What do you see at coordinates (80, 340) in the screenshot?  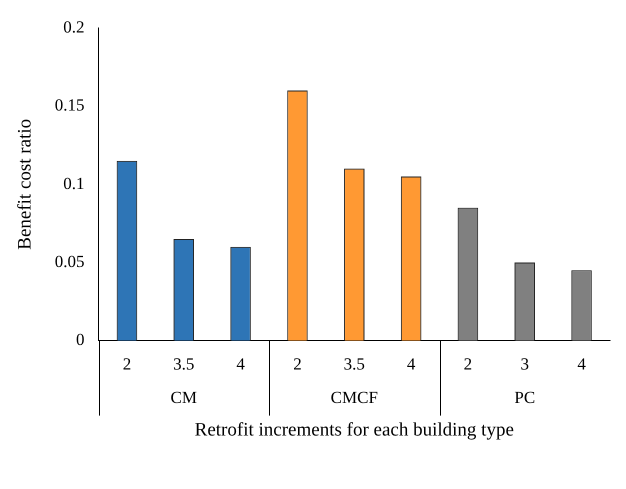 I see `y-tick-label: 0` at bounding box center [80, 340].